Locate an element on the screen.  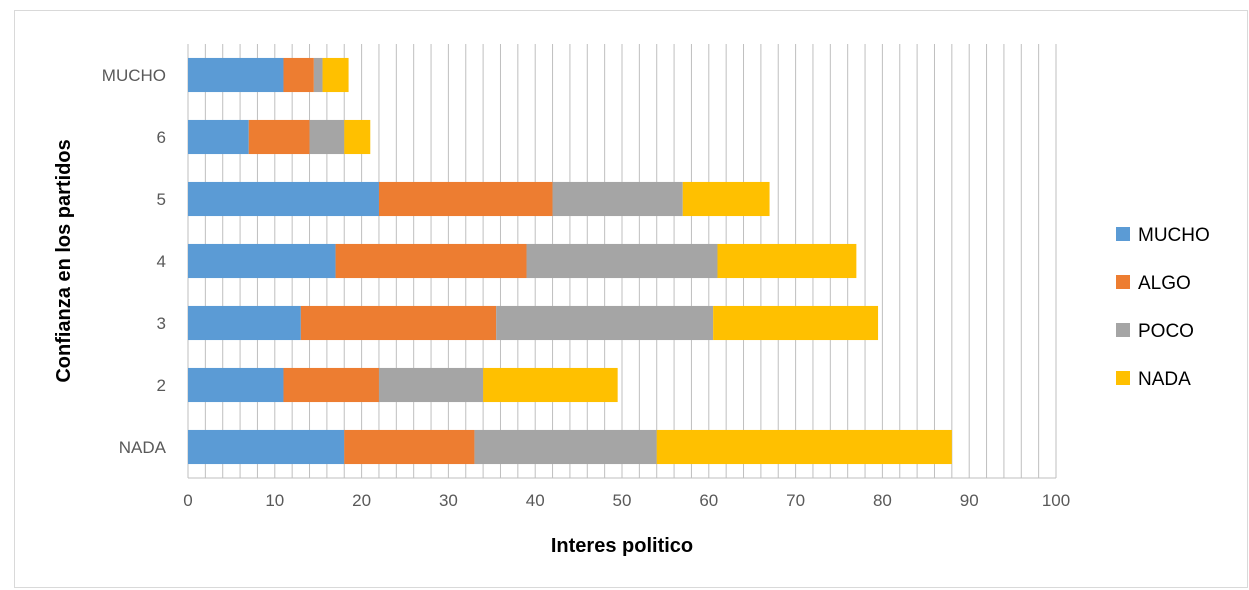
x-tick-label: 60 is located at coordinates (708, 500).